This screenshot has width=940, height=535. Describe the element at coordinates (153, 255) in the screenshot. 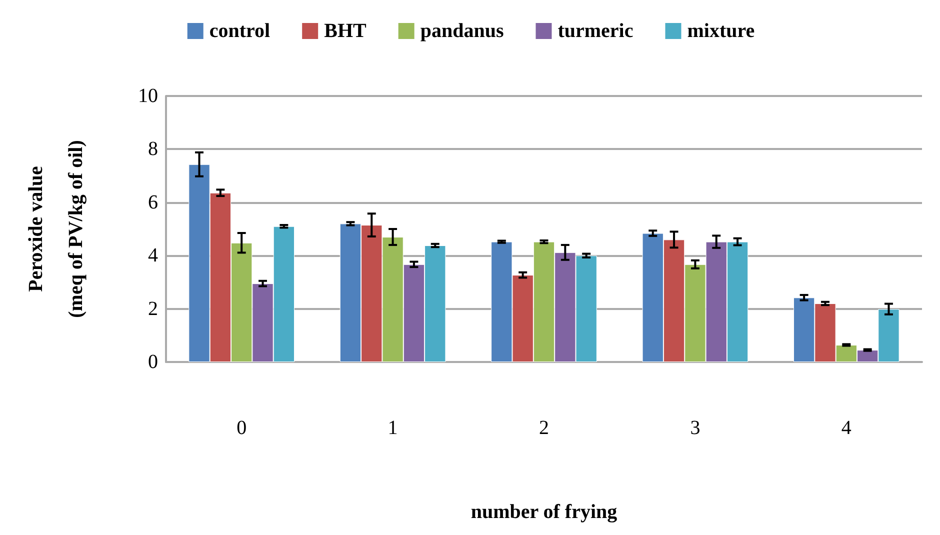

I see `y-tick-label: 4` at that location.